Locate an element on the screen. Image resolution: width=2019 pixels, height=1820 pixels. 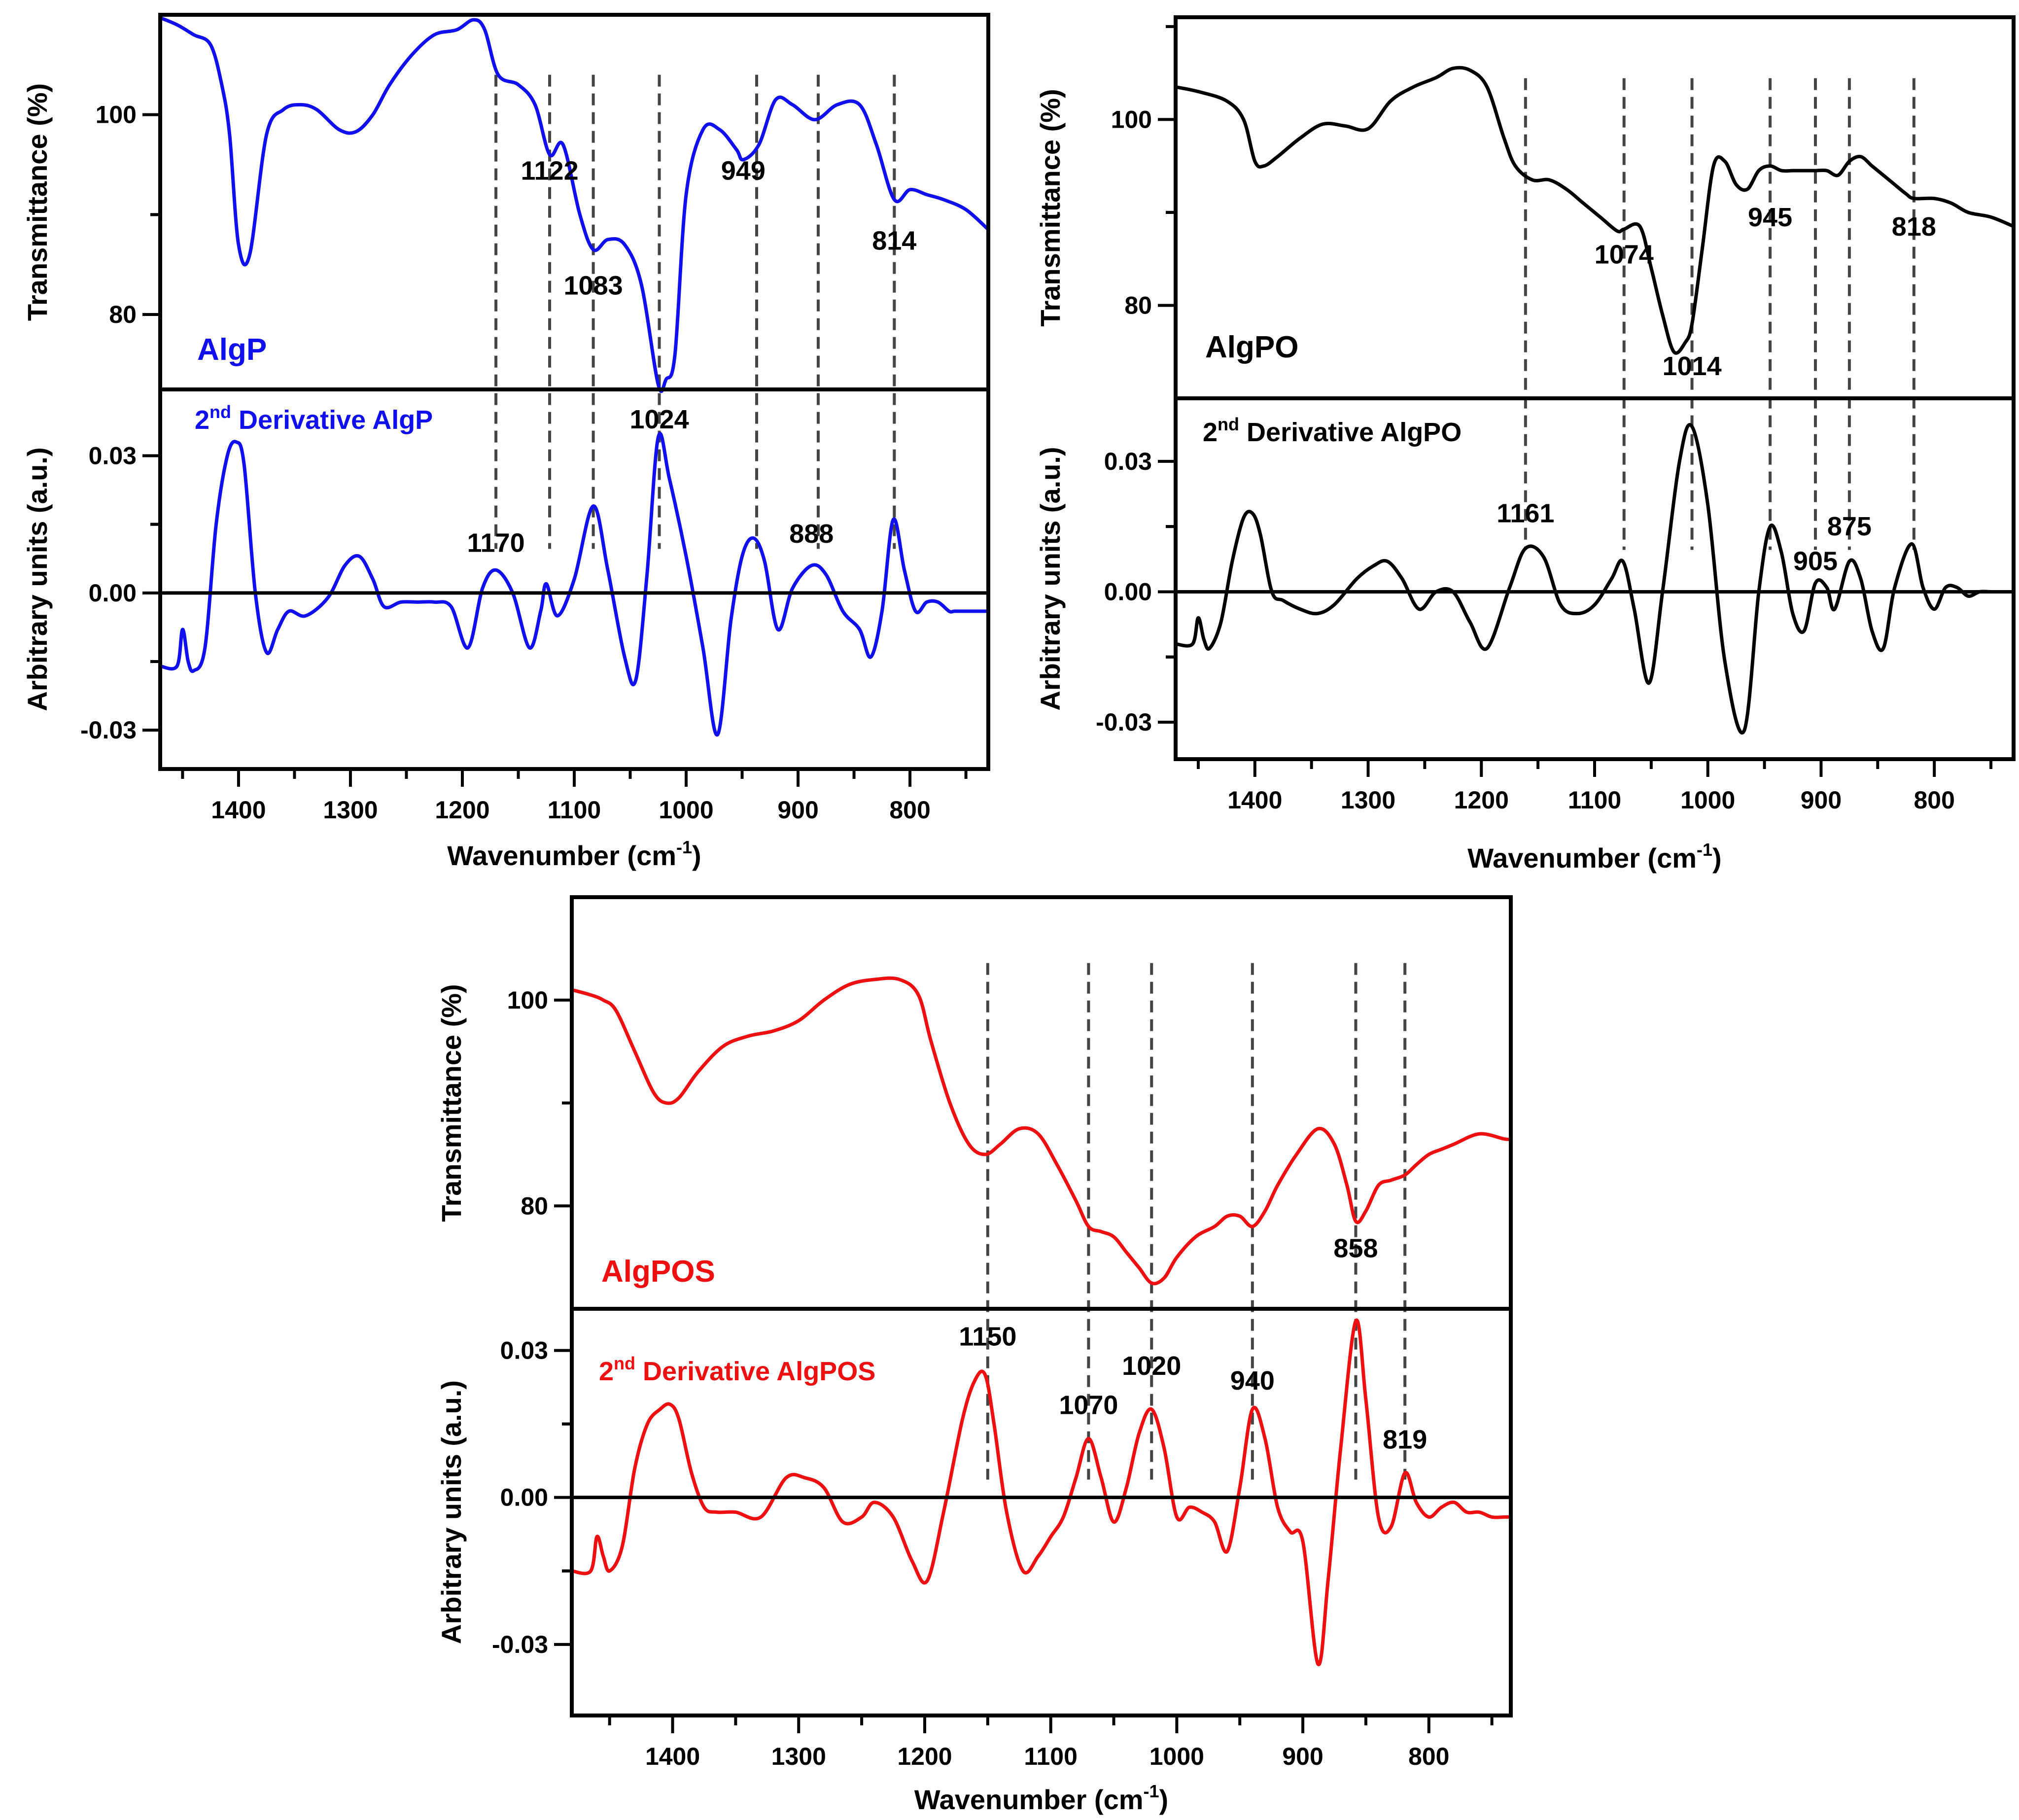
derivative-label-text: Derivative AlgPO is located at coordinates (1350, 432).